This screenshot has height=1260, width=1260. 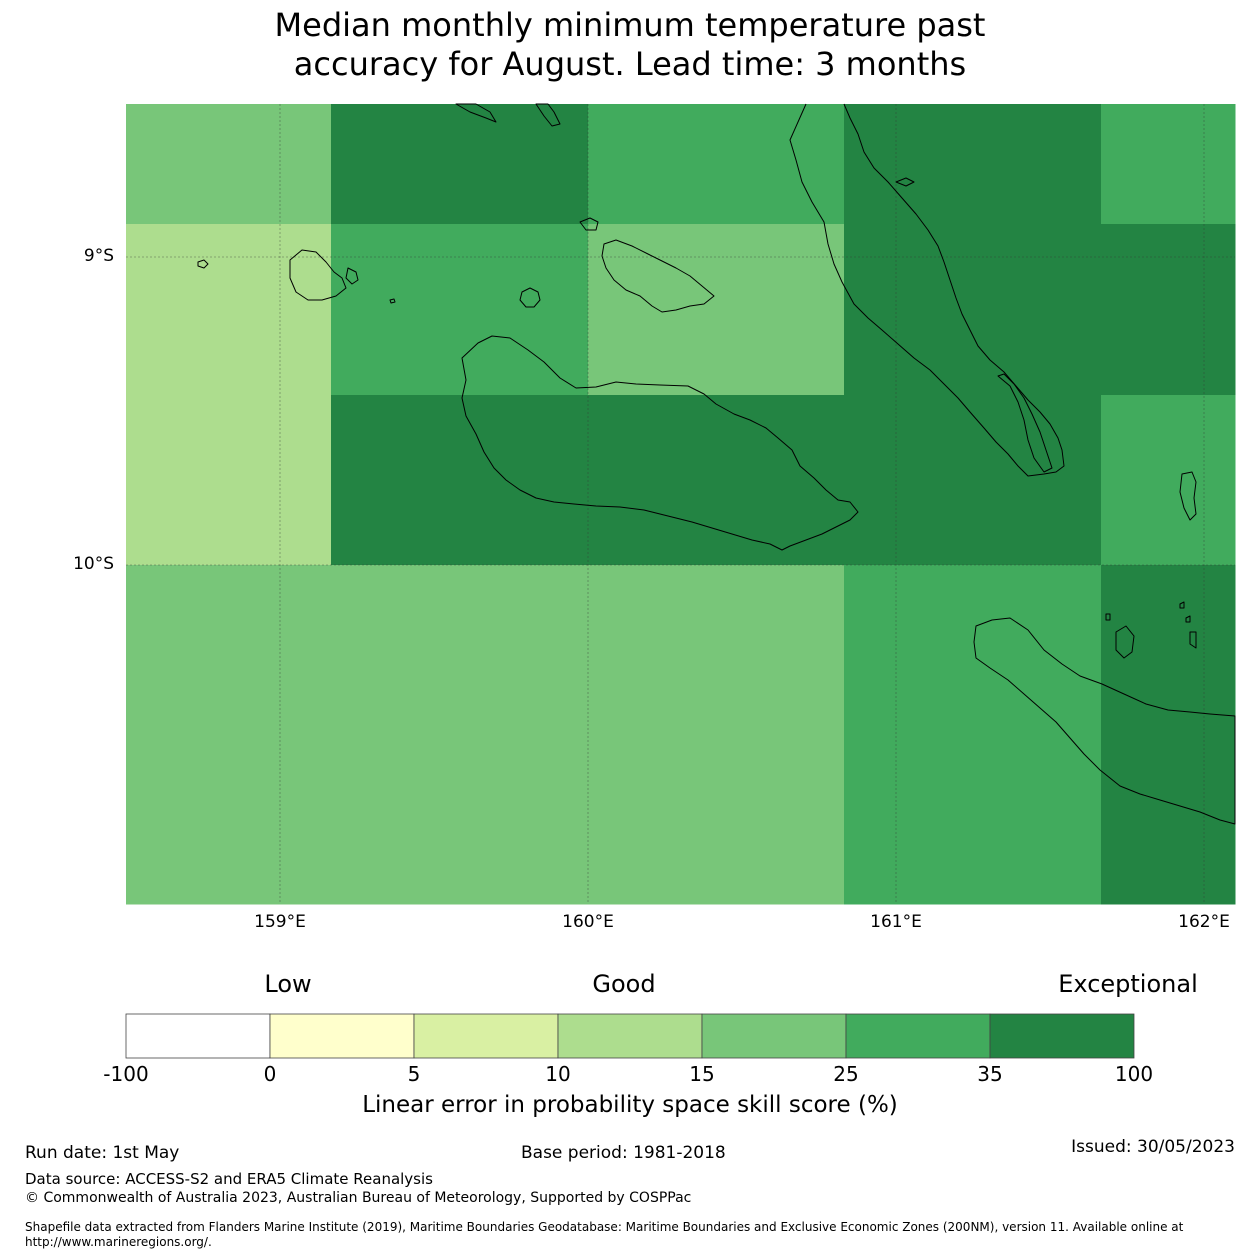 What do you see at coordinates (126, 1074) in the screenshot?
I see `colorbar-tick-label: -100` at bounding box center [126, 1074].